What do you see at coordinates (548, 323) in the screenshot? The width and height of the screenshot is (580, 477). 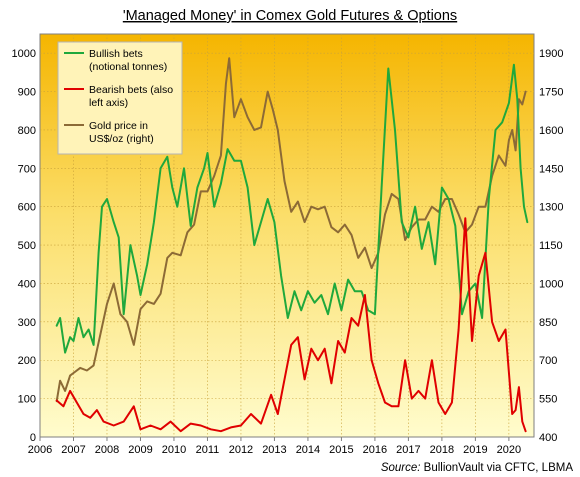 I see `right-axis-tick-label: 850` at bounding box center [548, 323].